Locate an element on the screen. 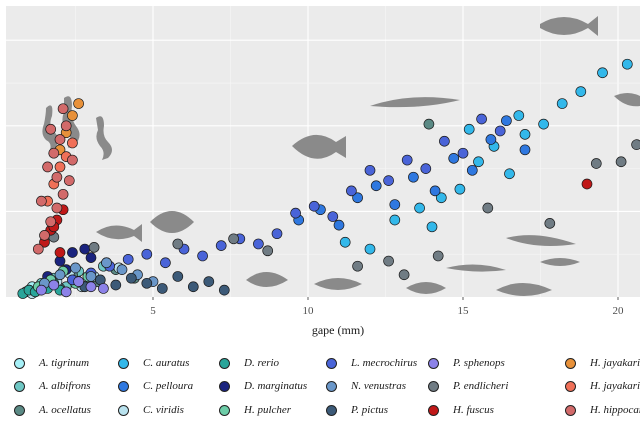 The height and width of the screenshot is (427, 640). legend-item: C. viridis is located at coordinates (151, 410).